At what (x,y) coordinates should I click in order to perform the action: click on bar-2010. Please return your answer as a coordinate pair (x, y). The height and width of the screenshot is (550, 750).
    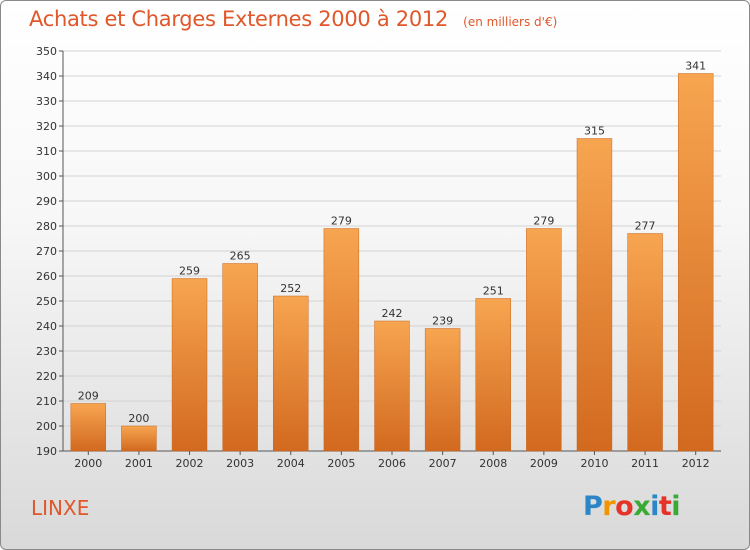
    Looking at the image, I should click on (594, 295).